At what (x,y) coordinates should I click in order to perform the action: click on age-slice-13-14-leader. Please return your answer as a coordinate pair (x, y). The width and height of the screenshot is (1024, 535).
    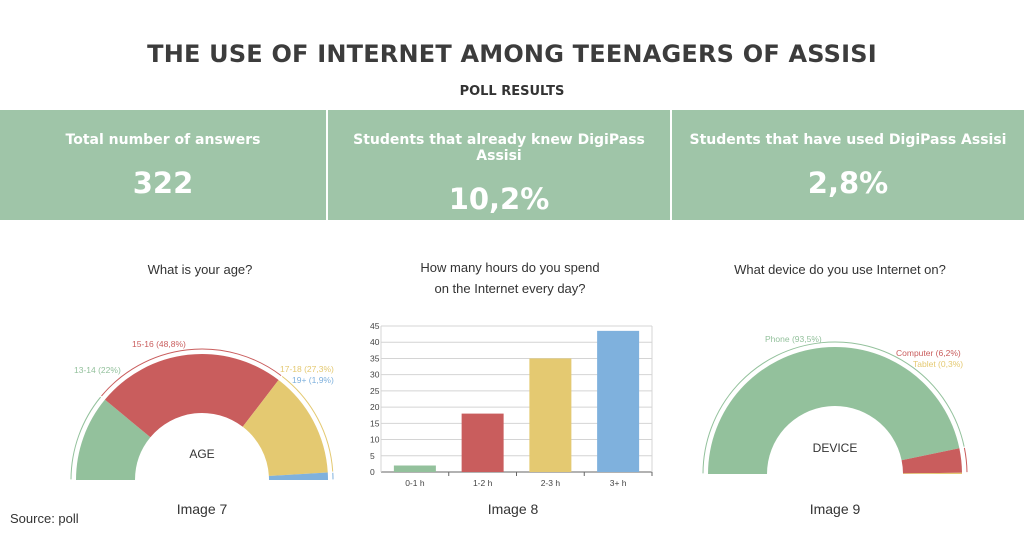
    Looking at the image, I should click on (86, 438).